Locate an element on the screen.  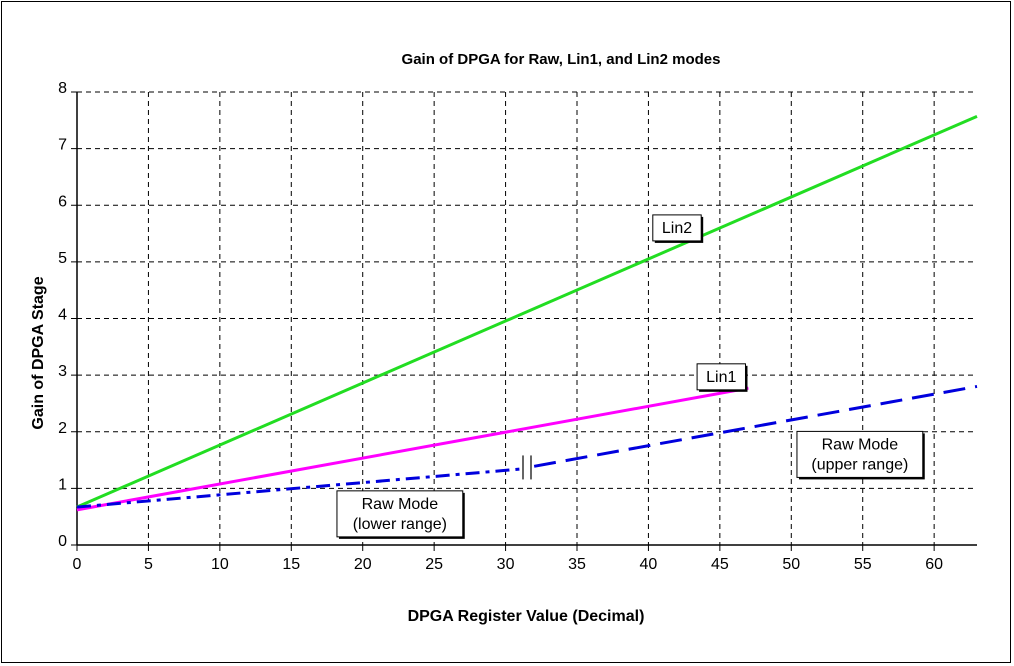
annotation-text: (upper range) is located at coordinates (859, 464).